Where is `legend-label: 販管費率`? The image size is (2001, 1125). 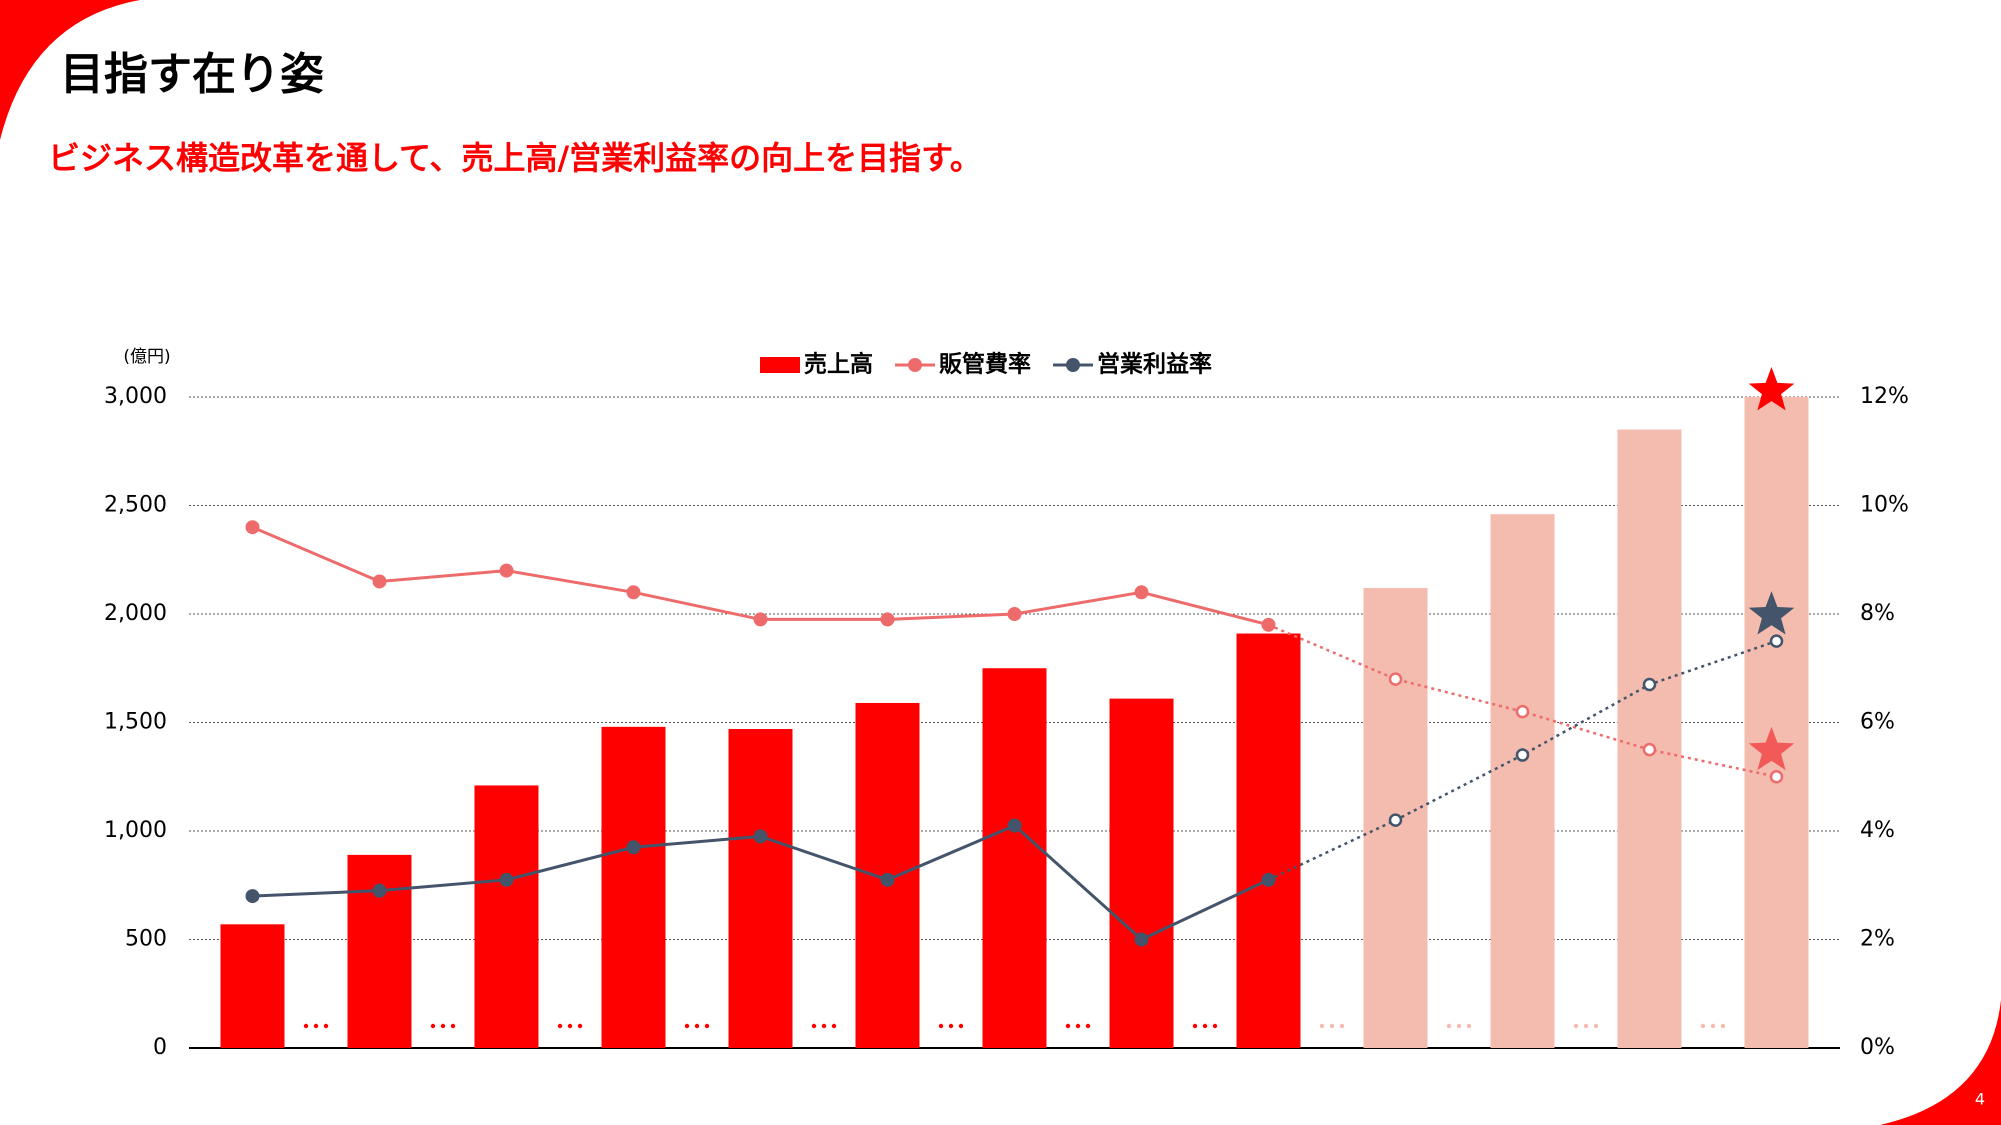
legend-label: 販管費率 is located at coordinates (985, 364).